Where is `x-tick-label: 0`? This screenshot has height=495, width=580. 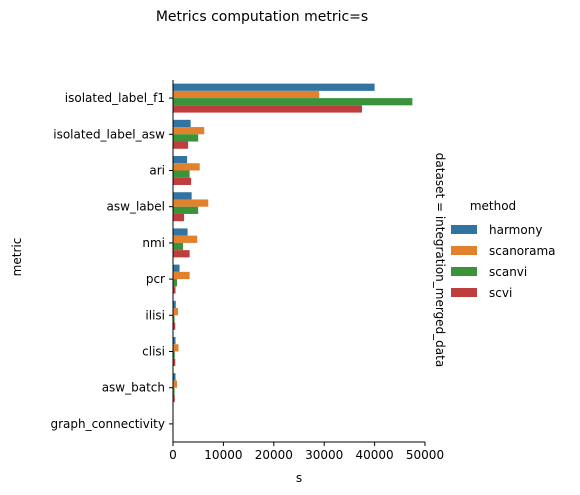 x-tick-label: 0 is located at coordinates (173, 455).